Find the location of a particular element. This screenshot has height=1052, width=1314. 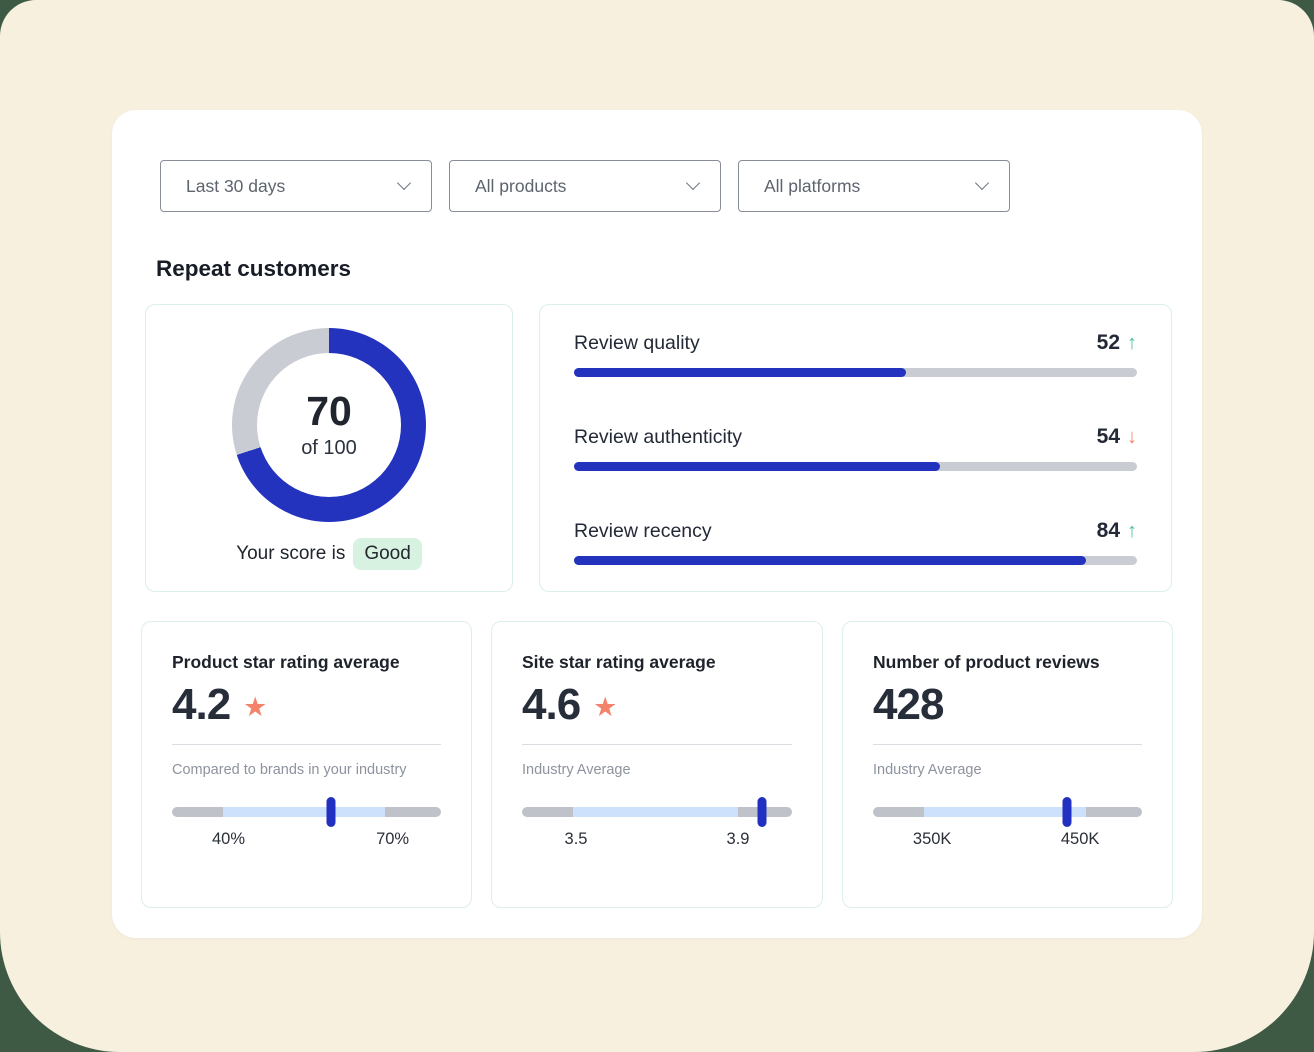

metric-value-group: 84 ↑ is located at coordinates (1117, 531).